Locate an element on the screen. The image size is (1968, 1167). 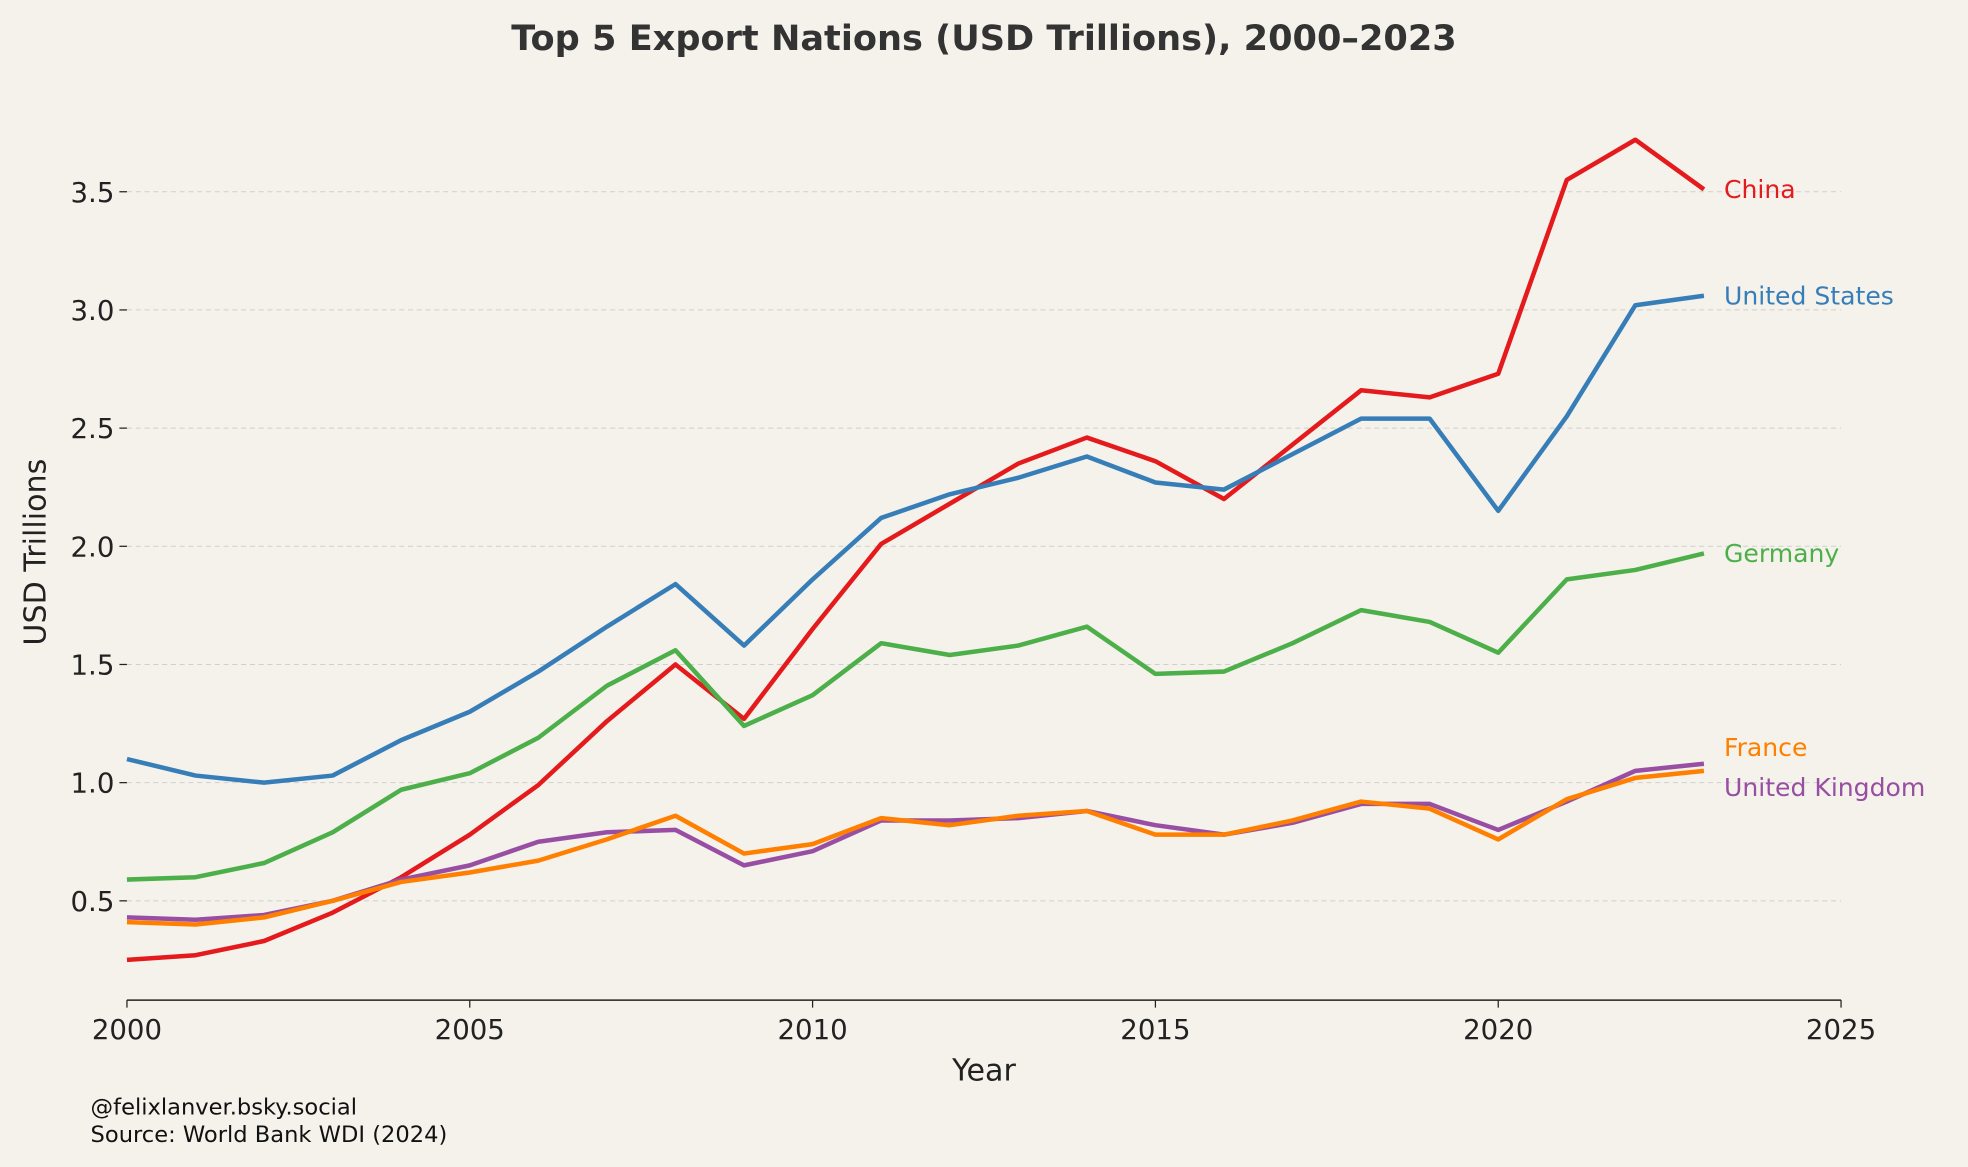
x-axis-label: Year is located at coordinates (983, 1070).